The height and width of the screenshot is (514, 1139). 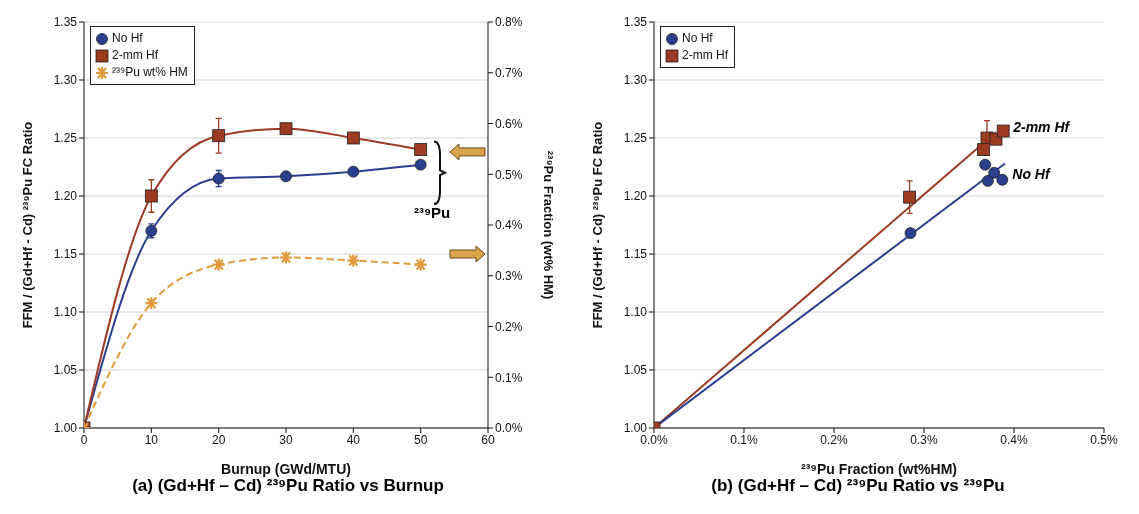 I want to click on y2-tick-label: 0.6%, so click(x=509, y=123).